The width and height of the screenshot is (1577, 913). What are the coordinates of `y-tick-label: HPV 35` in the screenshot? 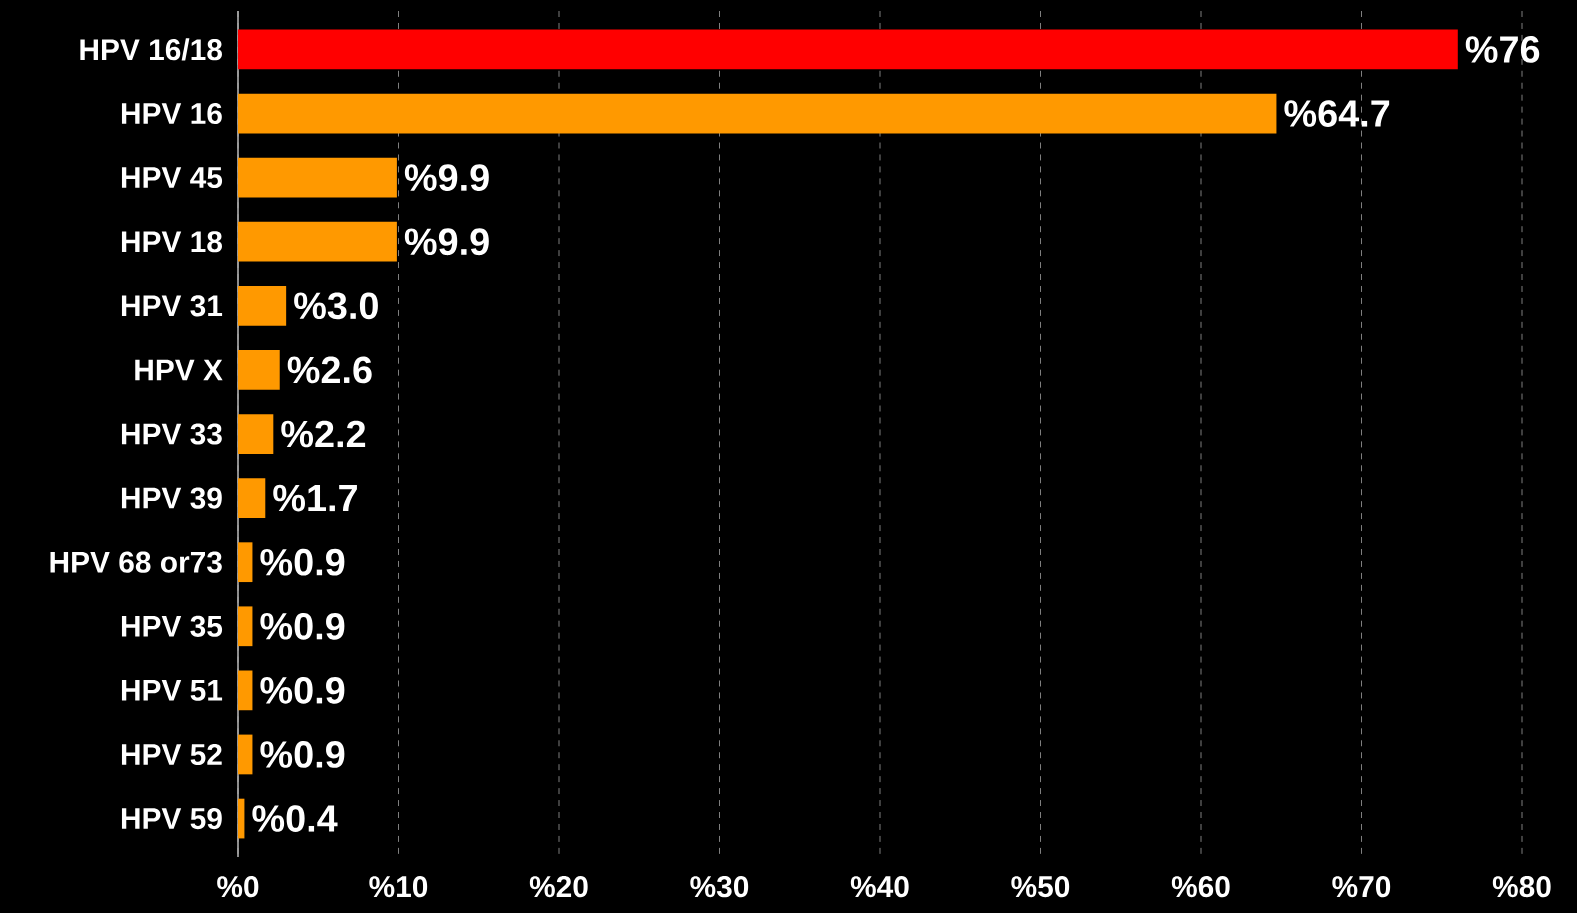 It's located at (172, 626).